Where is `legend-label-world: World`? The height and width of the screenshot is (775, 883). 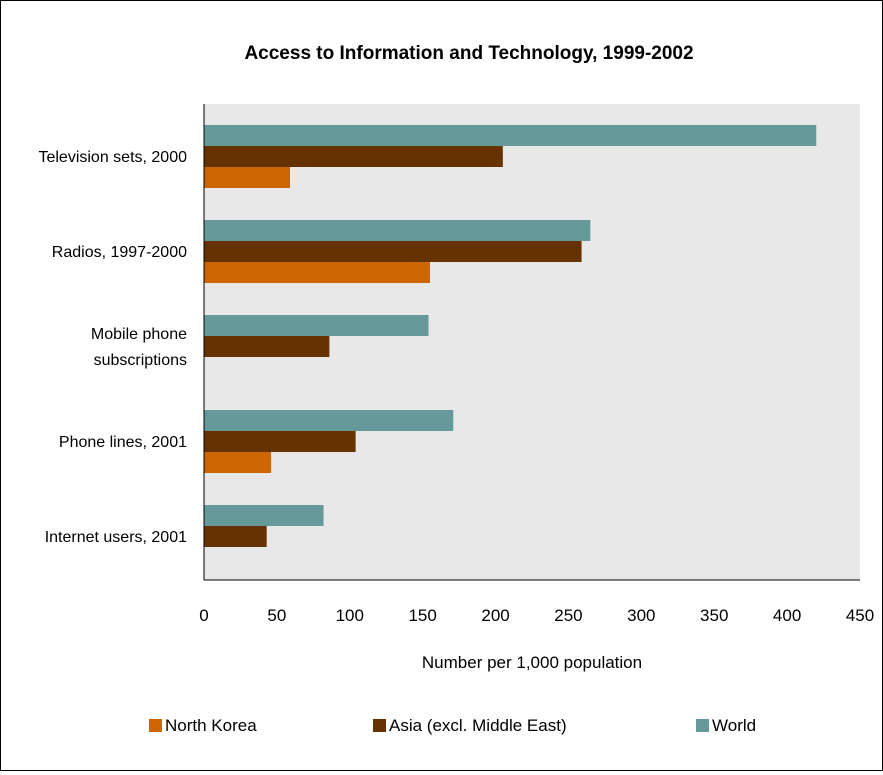 legend-label-world: World is located at coordinates (734, 725).